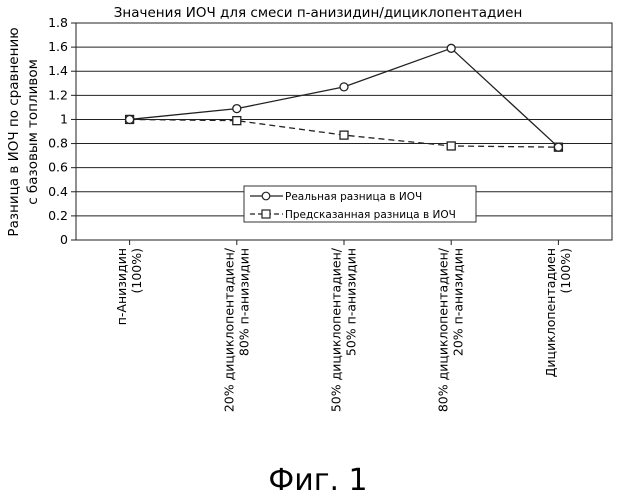 The image size is (627, 500). I want to click on y-tick-label: 1, so click(64, 118).